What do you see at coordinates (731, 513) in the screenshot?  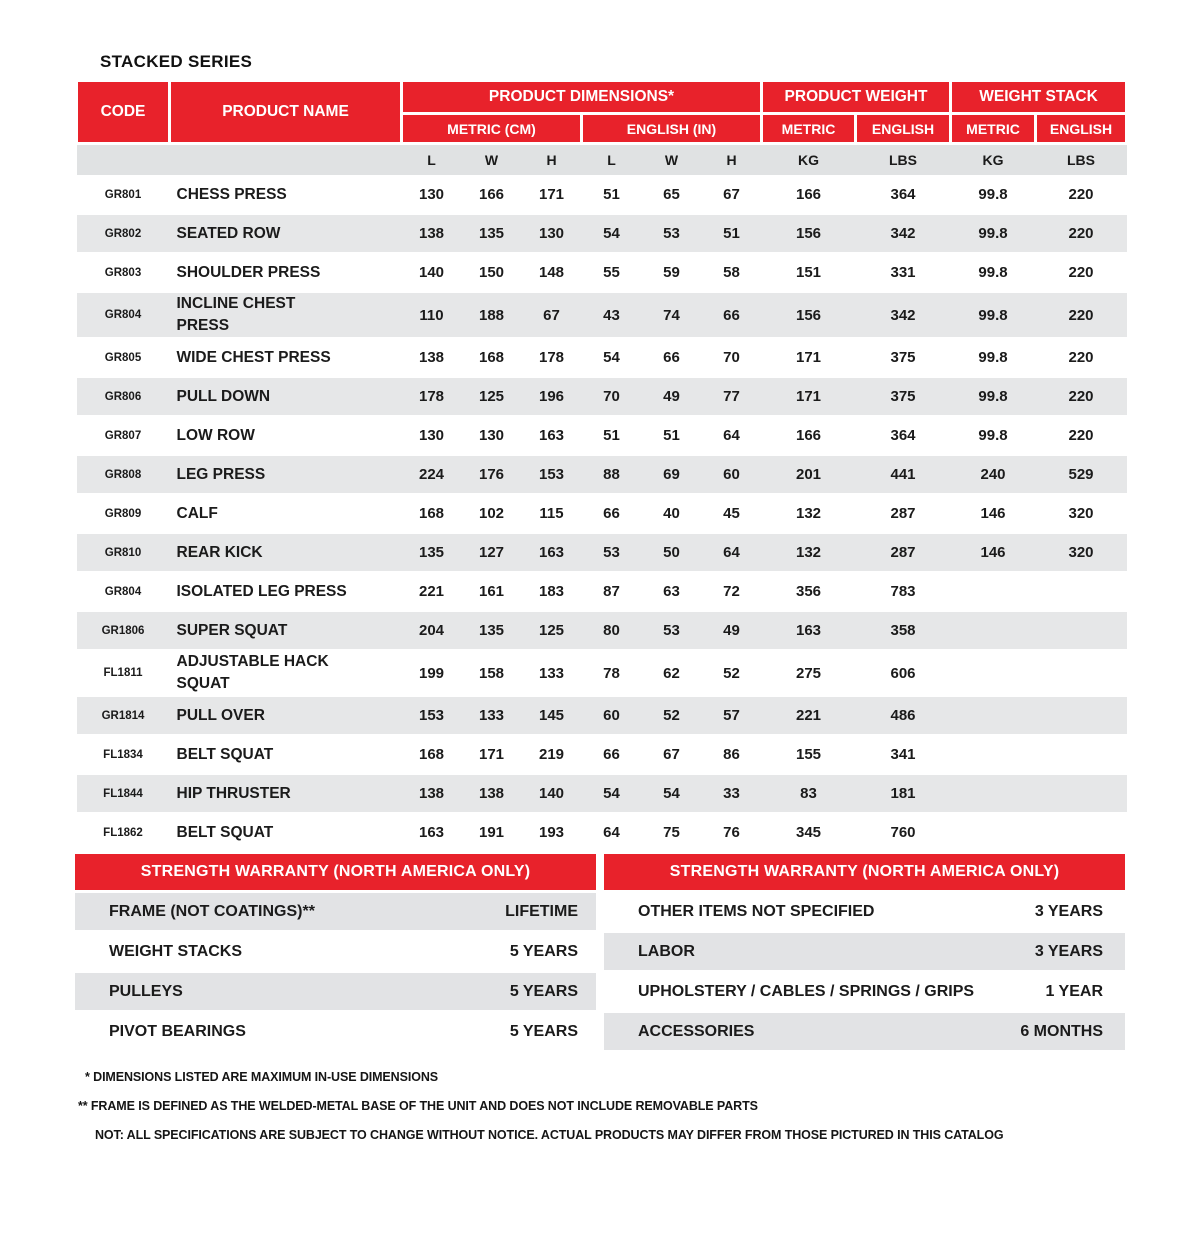 I see `cell-value: 45` at bounding box center [731, 513].